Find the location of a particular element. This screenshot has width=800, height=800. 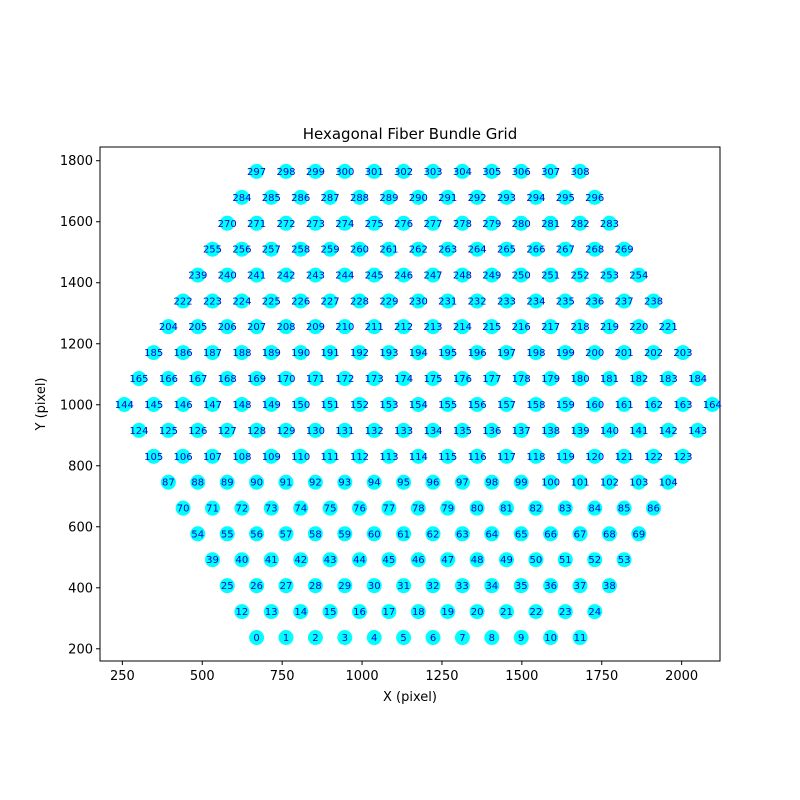

y-tick-label: 200 is located at coordinates (80, 649).